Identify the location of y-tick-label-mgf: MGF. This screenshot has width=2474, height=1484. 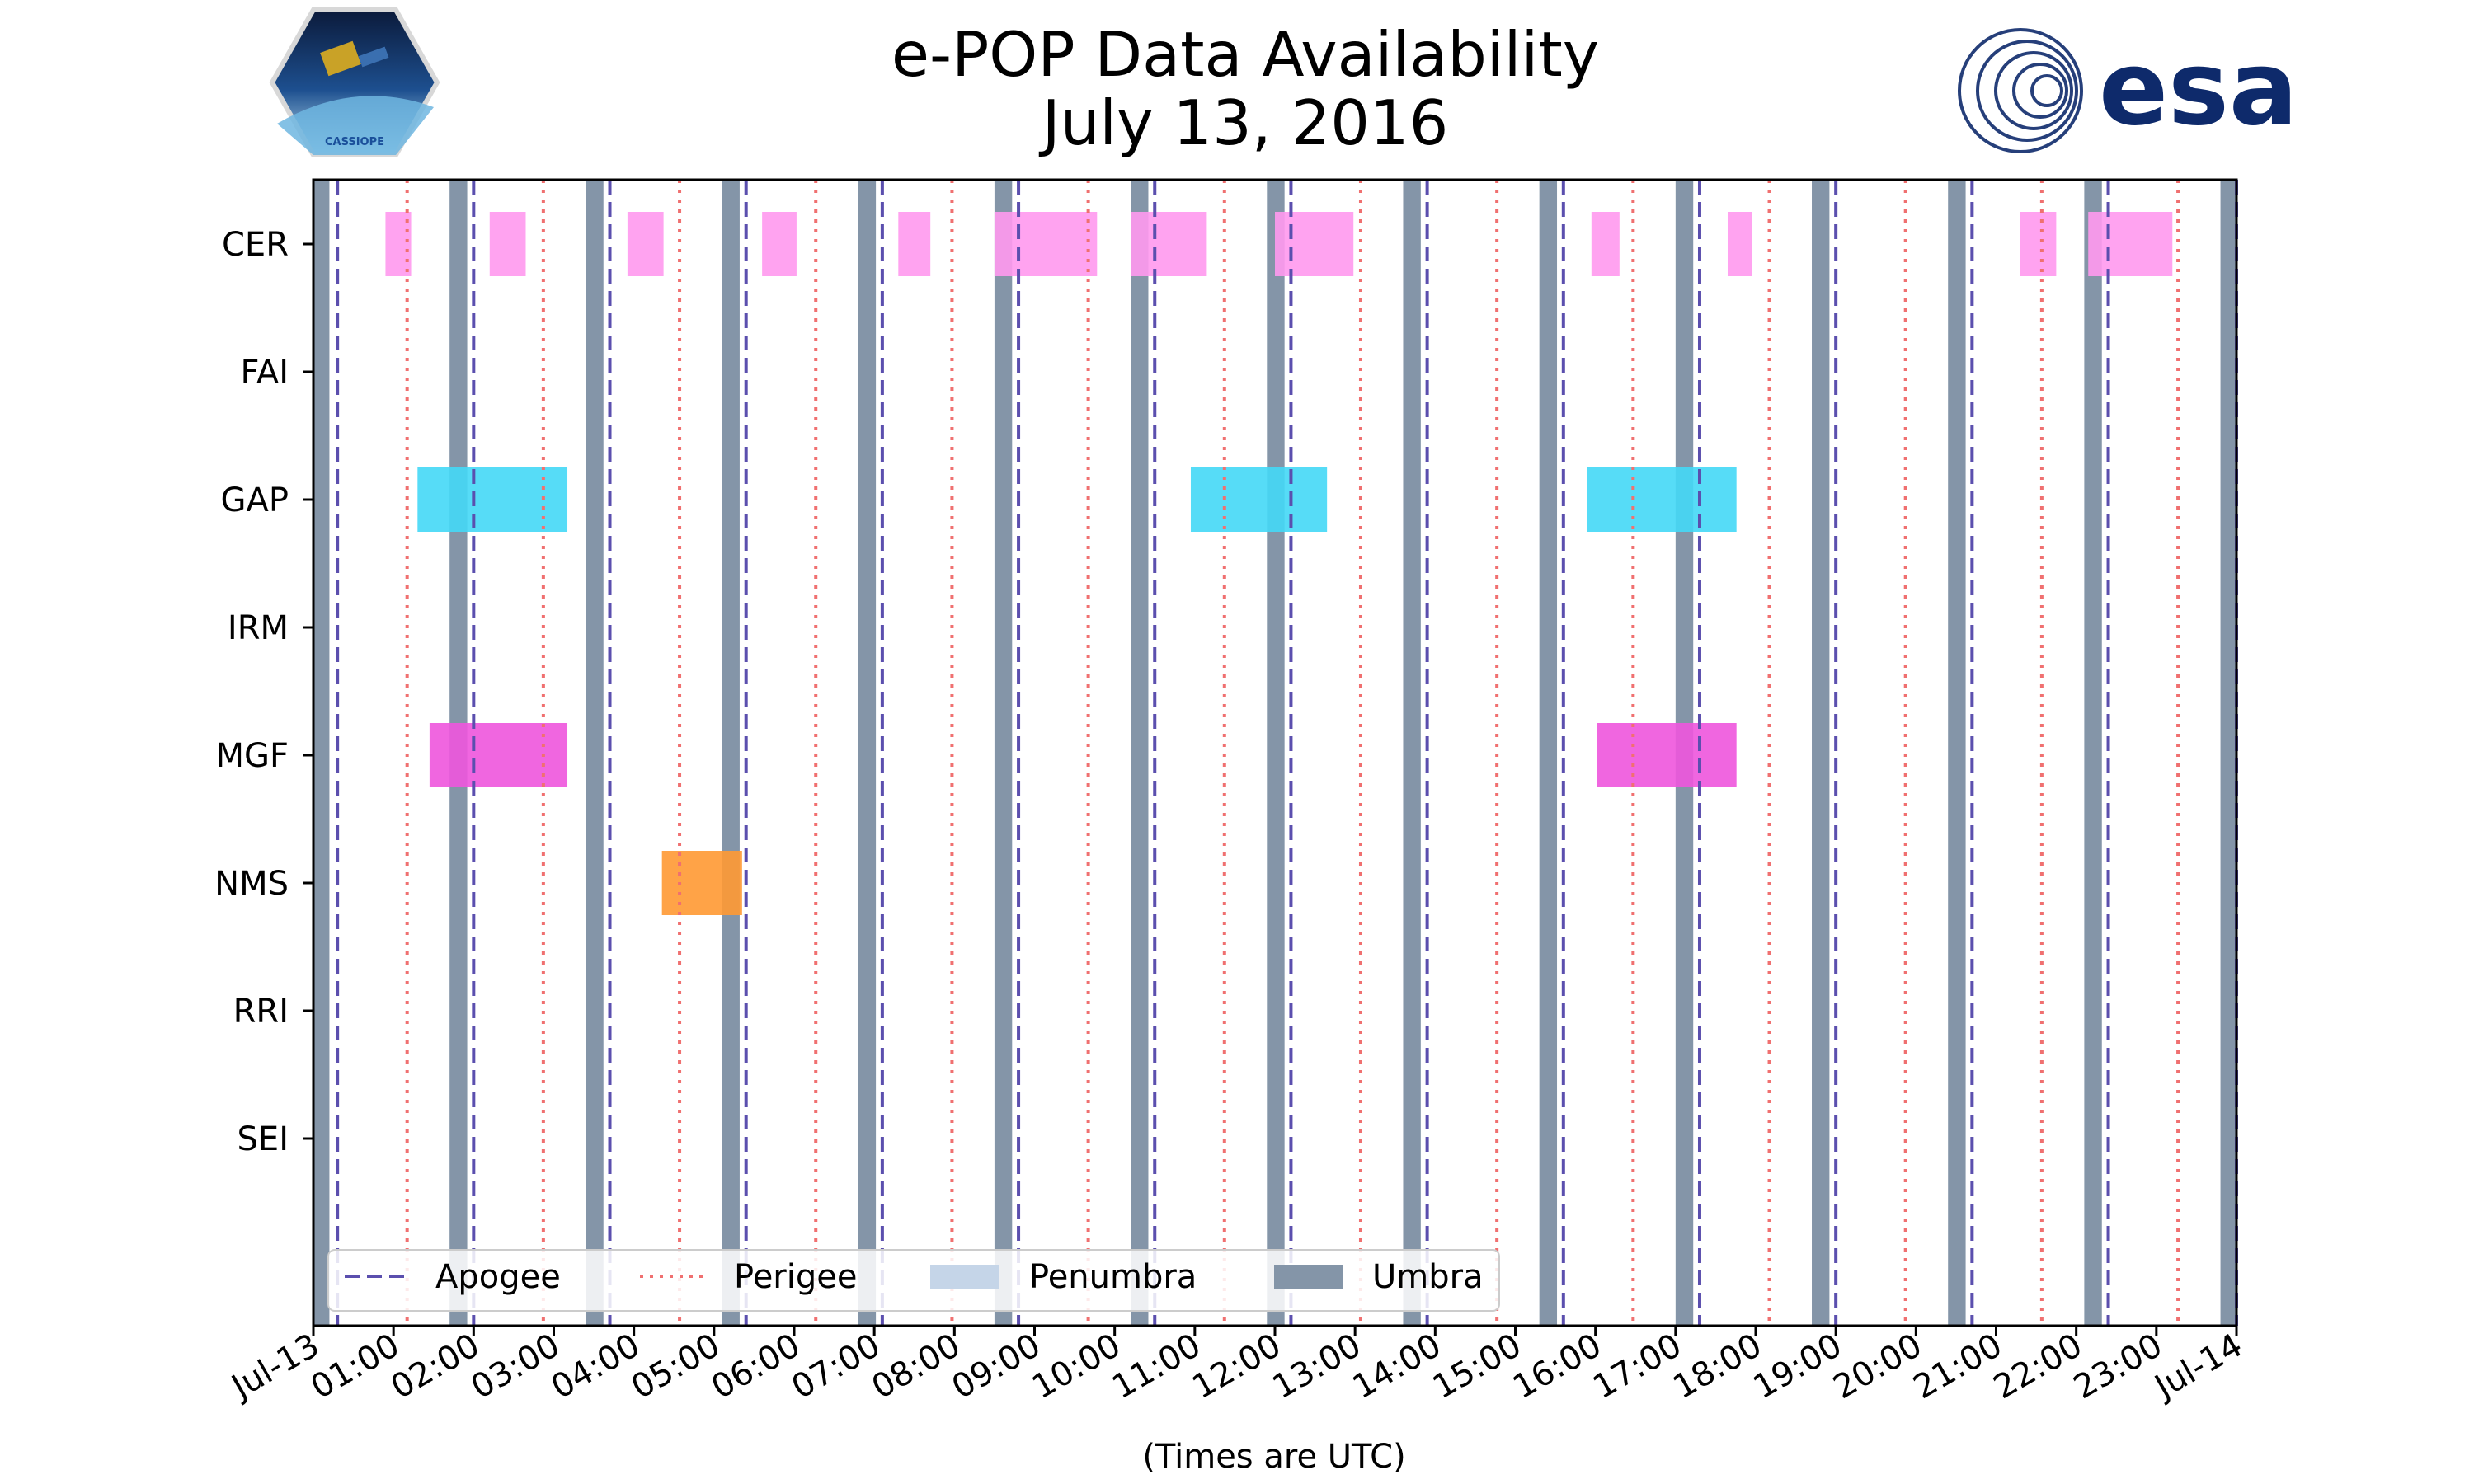
(252, 756).